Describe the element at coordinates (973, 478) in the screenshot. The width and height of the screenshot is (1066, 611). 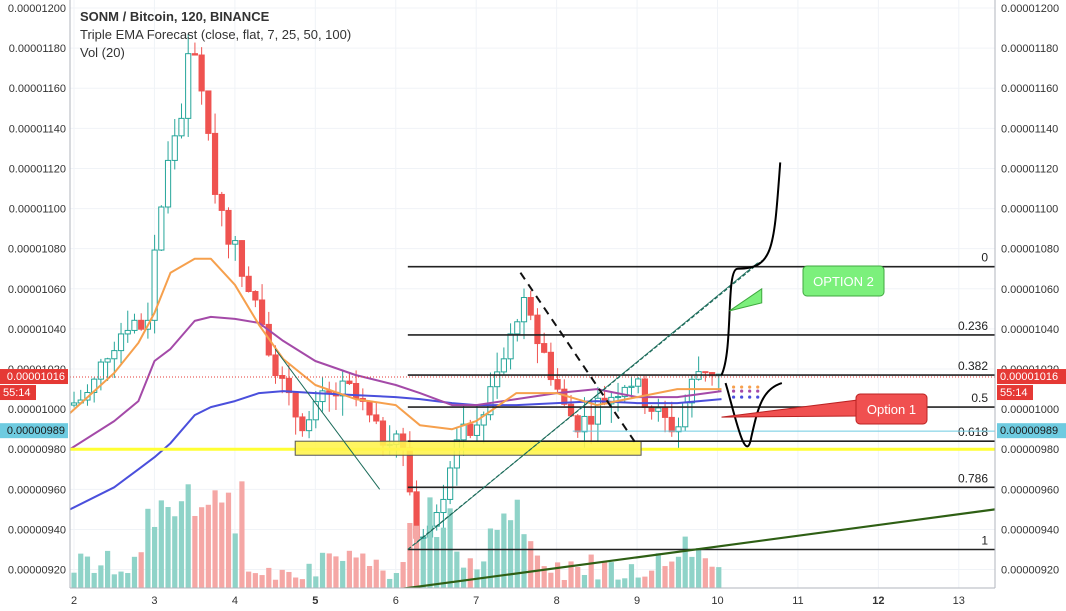
I see `fib-level-label: 0.786` at that location.